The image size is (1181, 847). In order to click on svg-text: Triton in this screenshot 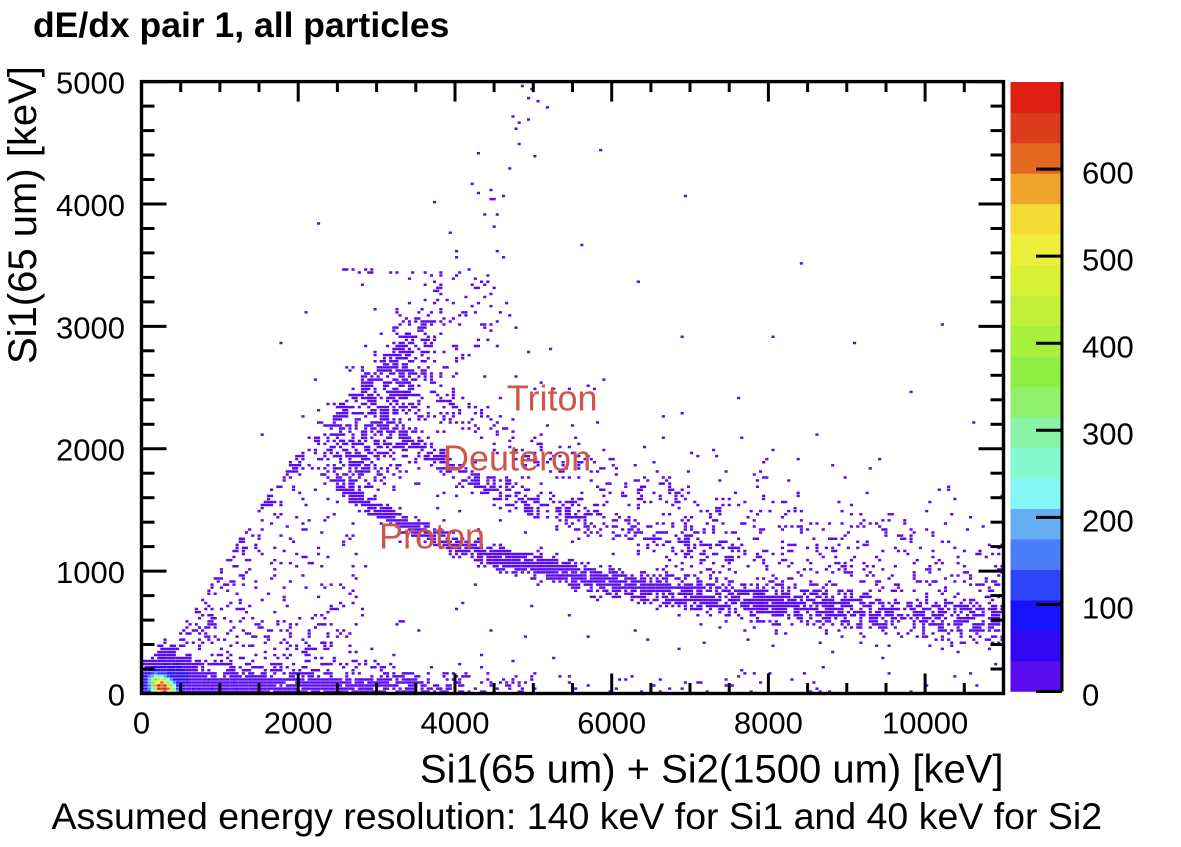, I will do `click(552, 398)`.